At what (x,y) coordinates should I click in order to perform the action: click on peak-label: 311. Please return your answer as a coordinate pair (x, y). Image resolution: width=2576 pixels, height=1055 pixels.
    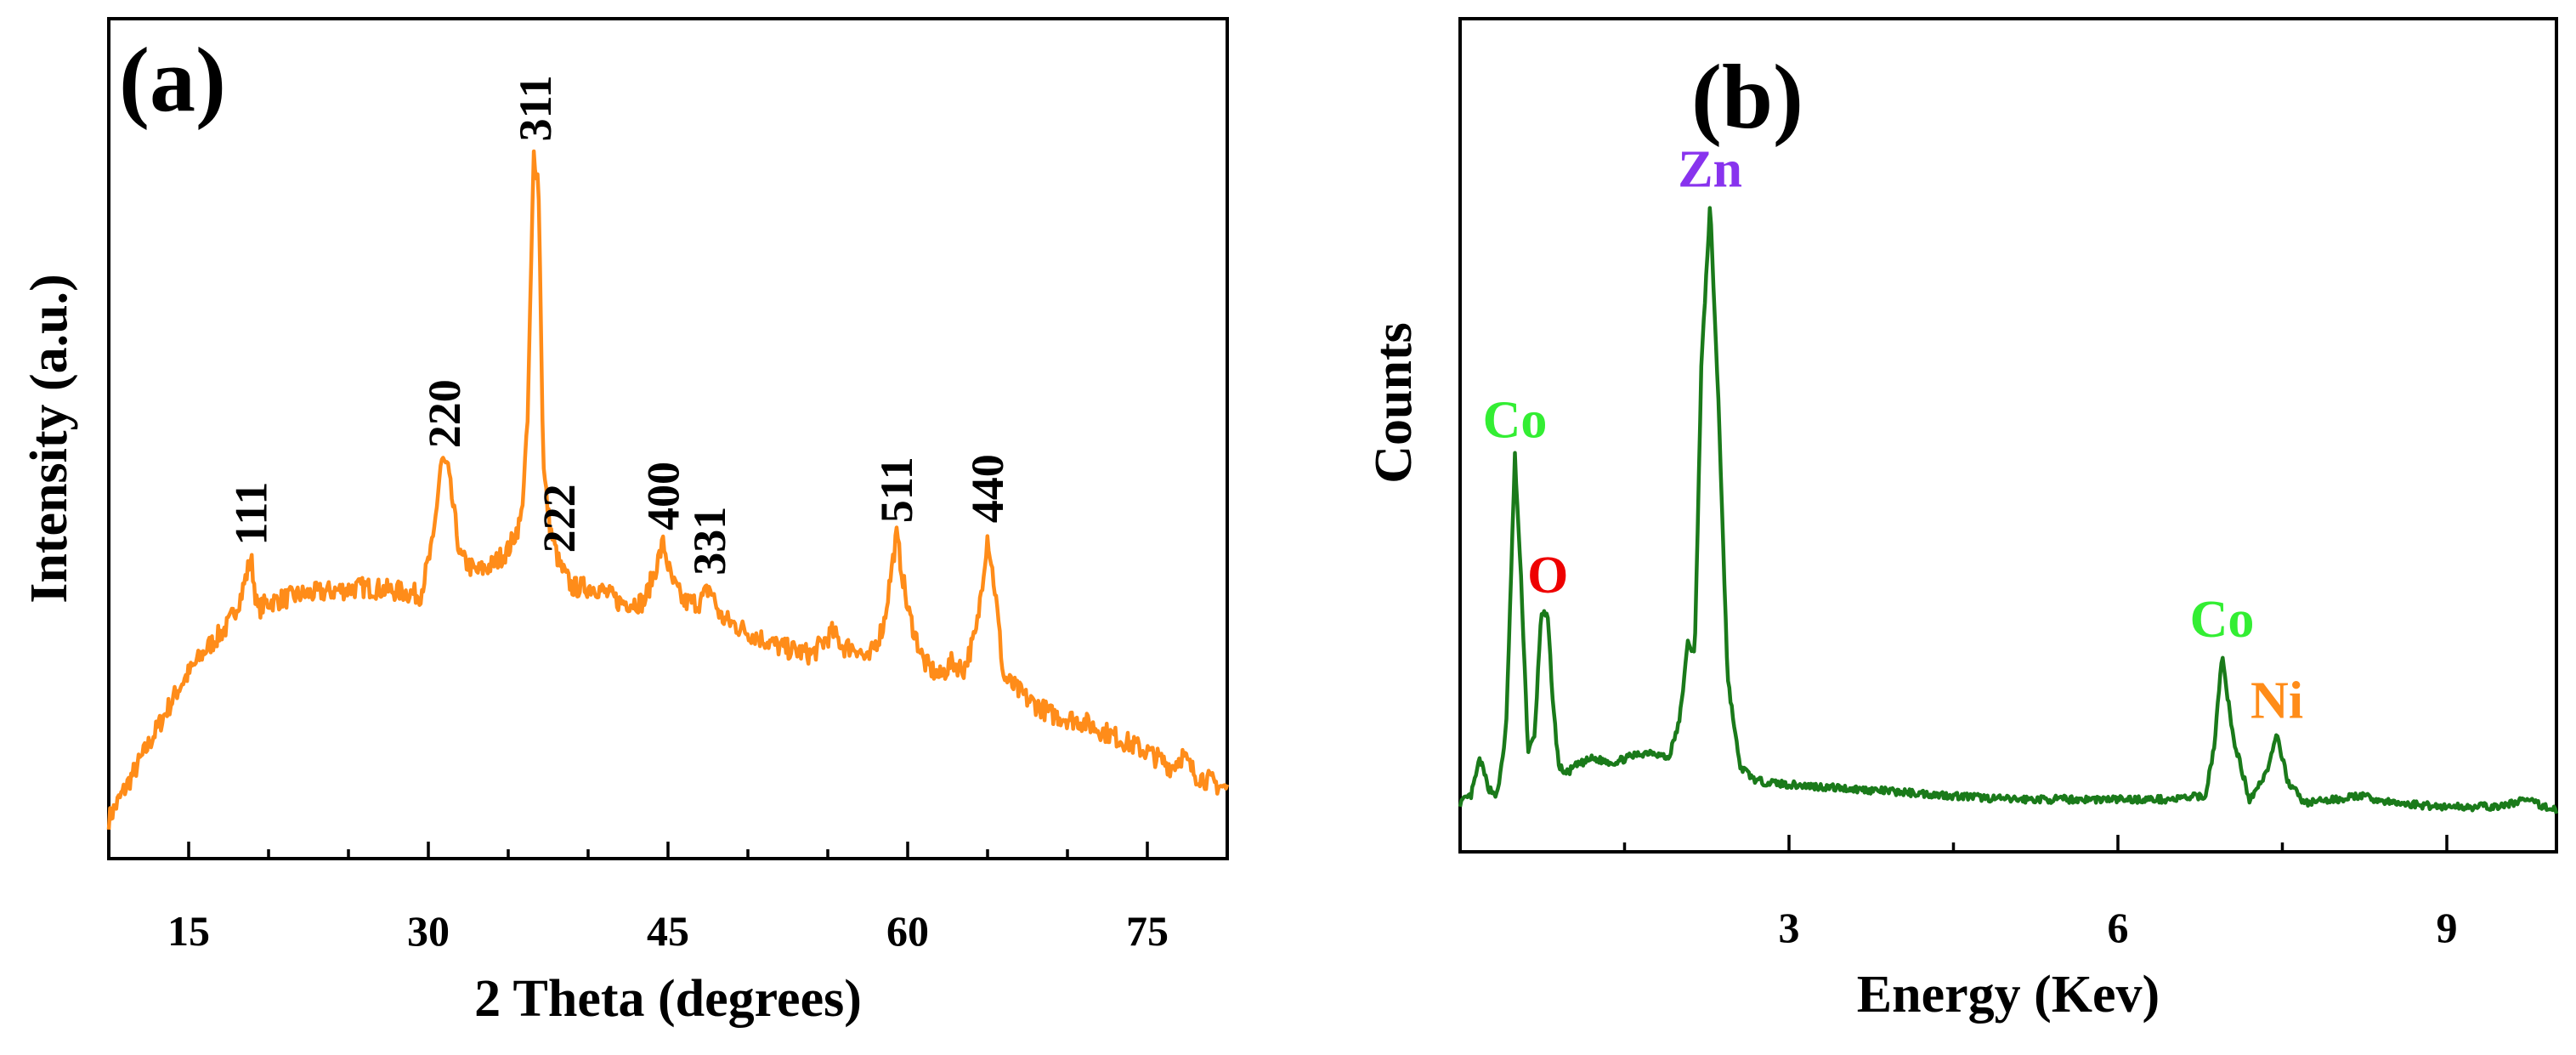
    Looking at the image, I should click on (535, 108).